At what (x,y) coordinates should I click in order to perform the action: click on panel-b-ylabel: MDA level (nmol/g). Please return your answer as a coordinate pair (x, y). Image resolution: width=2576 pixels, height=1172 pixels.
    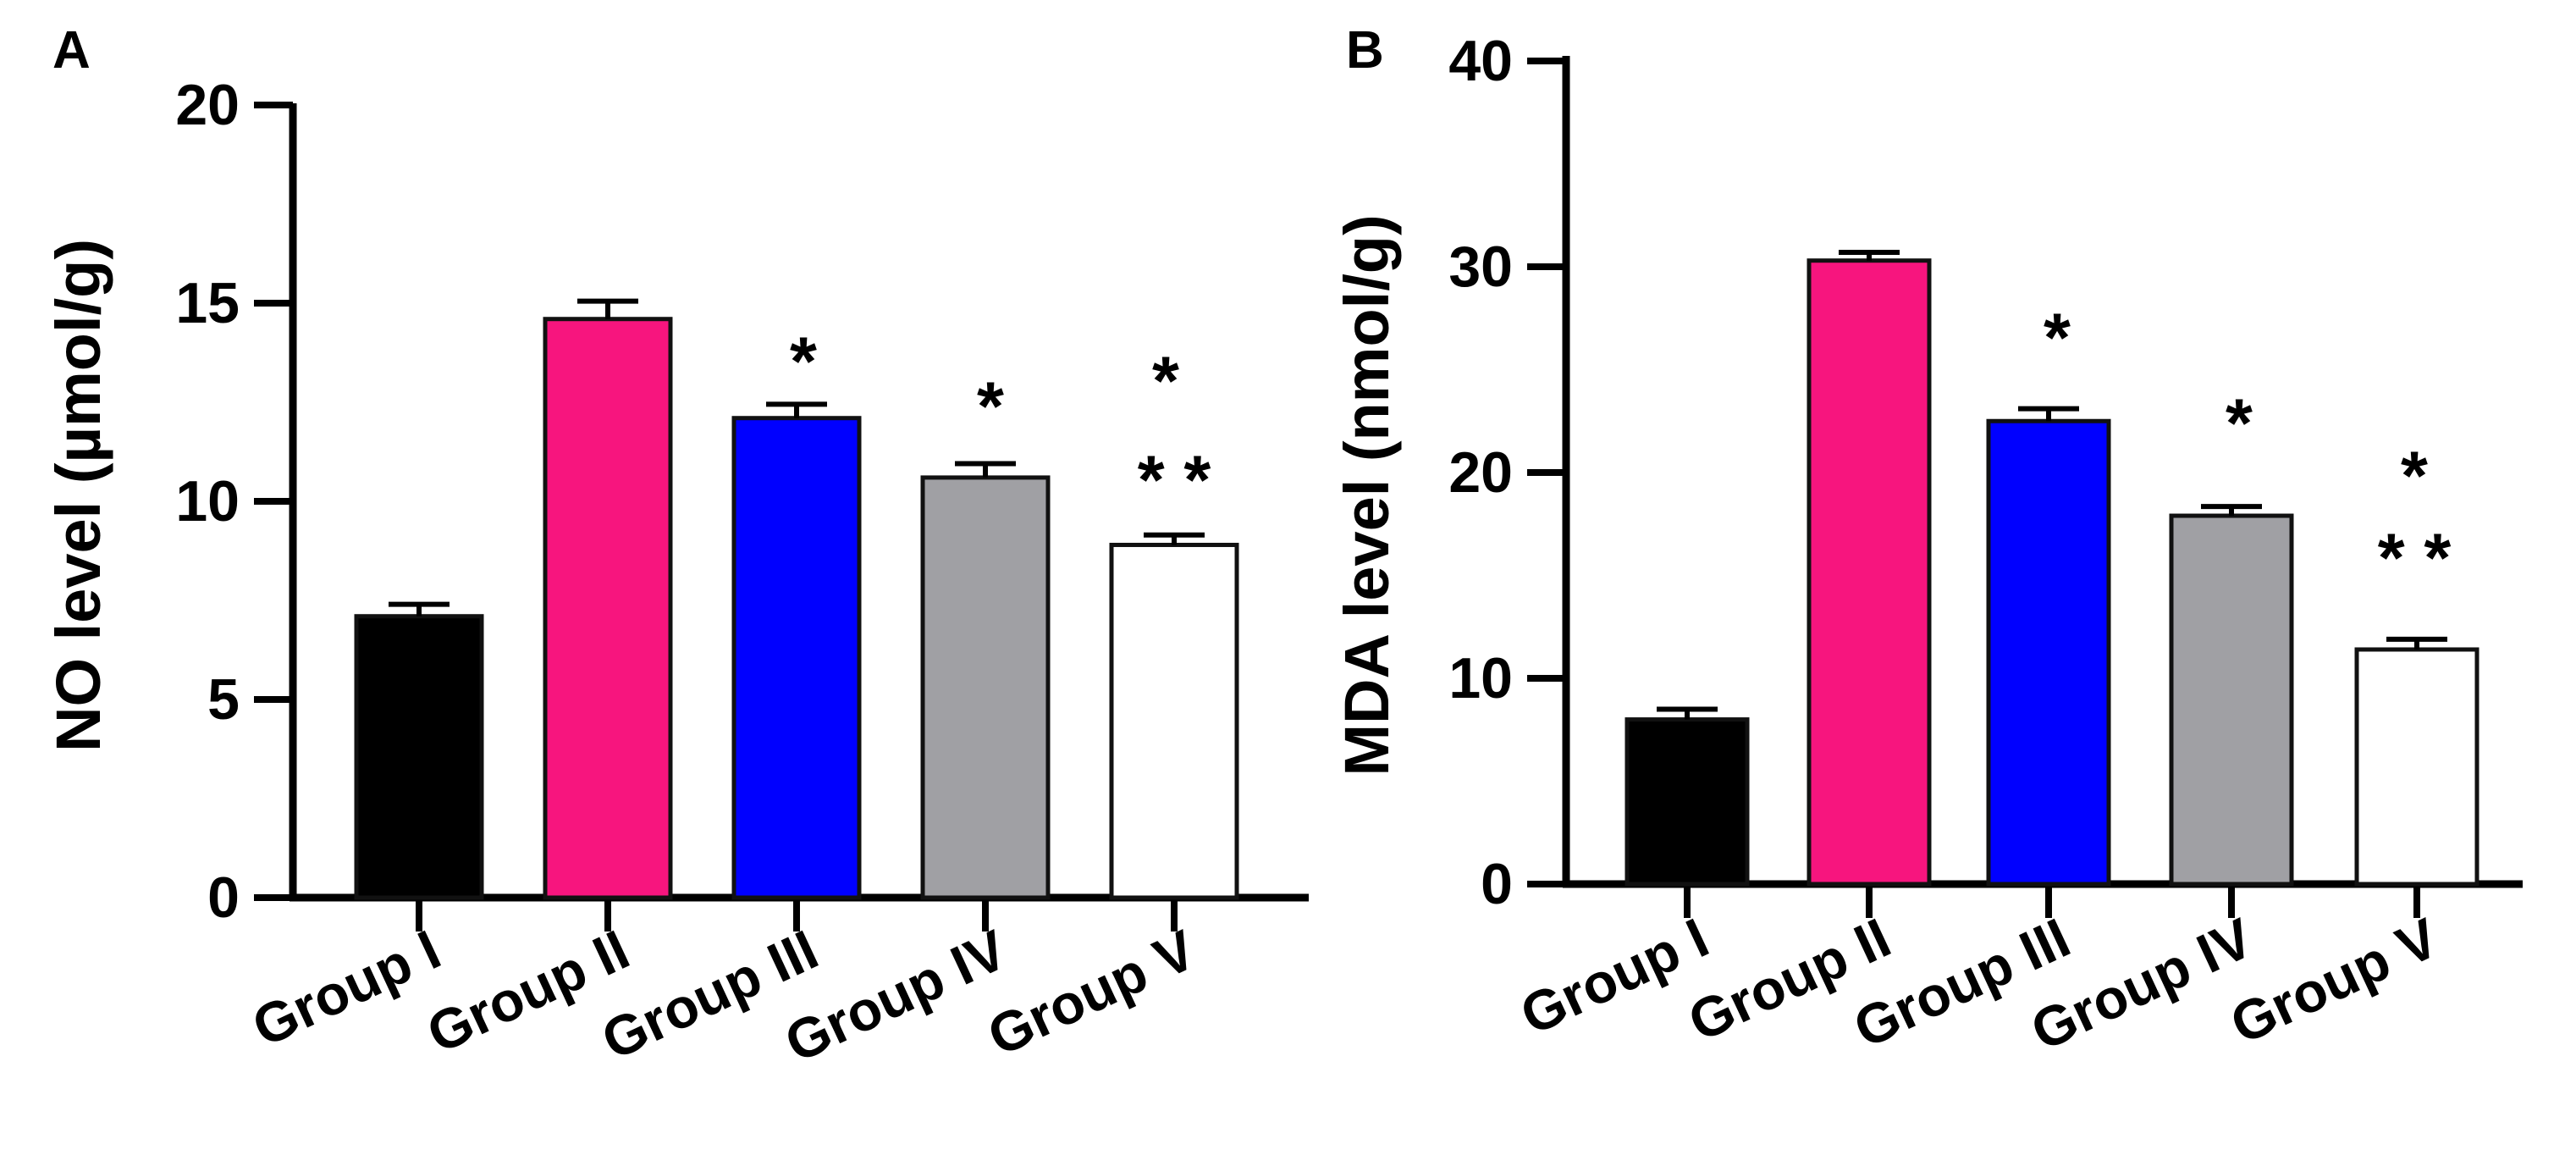
    Looking at the image, I should click on (1367, 495).